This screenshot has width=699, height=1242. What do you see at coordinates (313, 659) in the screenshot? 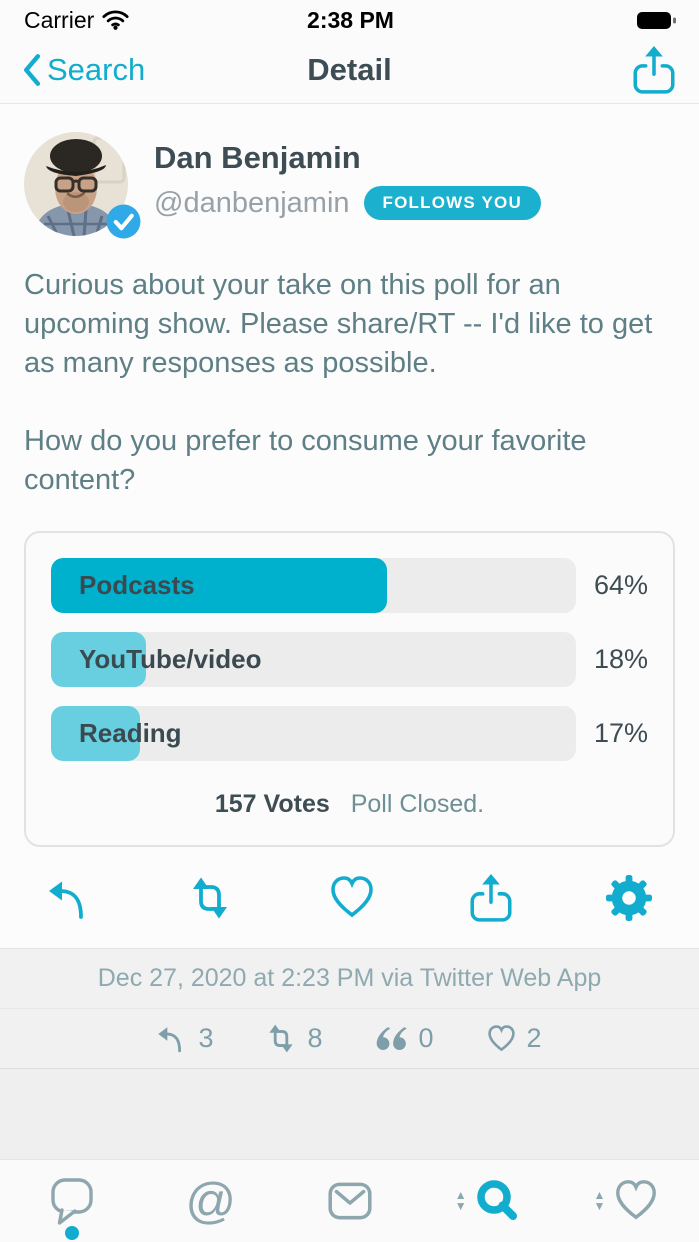
I see `poll-bar-track: YouTube/video` at bounding box center [313, 659].